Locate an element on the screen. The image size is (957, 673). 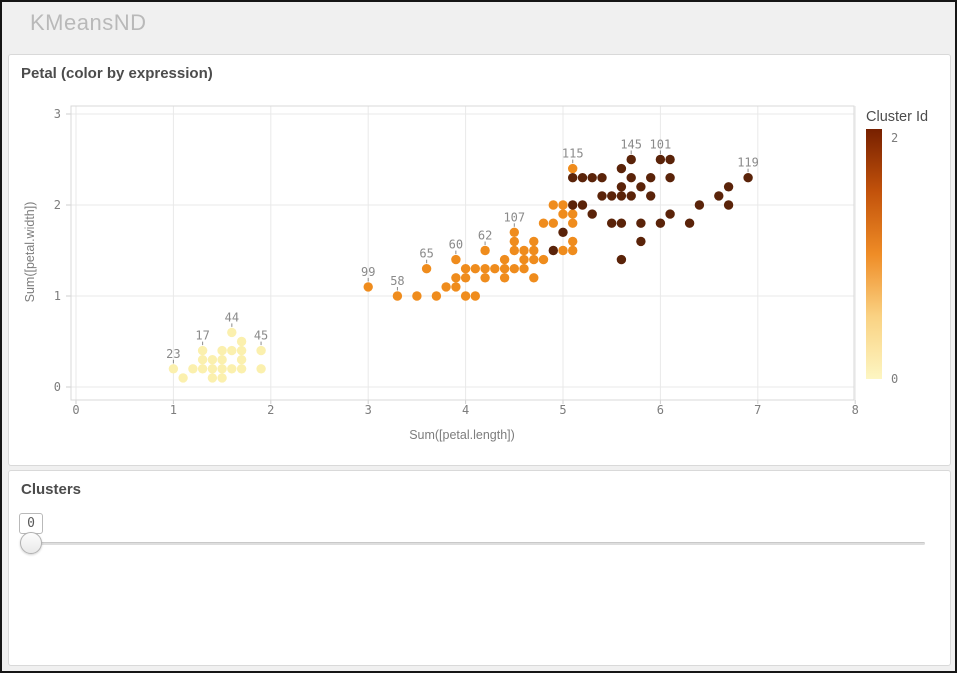
cluster-slider-track is located at coordinates (473, 543).